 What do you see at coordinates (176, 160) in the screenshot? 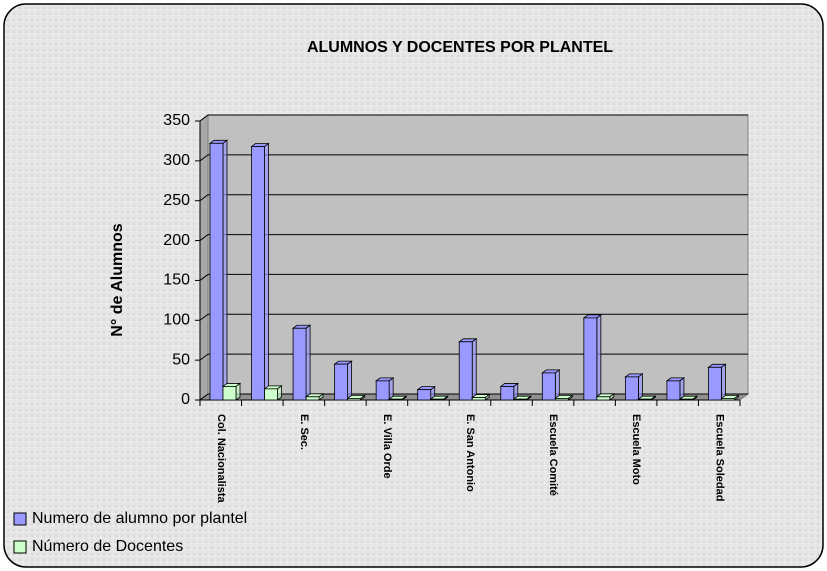
I see `y-tick-label: 300` at bounding box center [176, 160].